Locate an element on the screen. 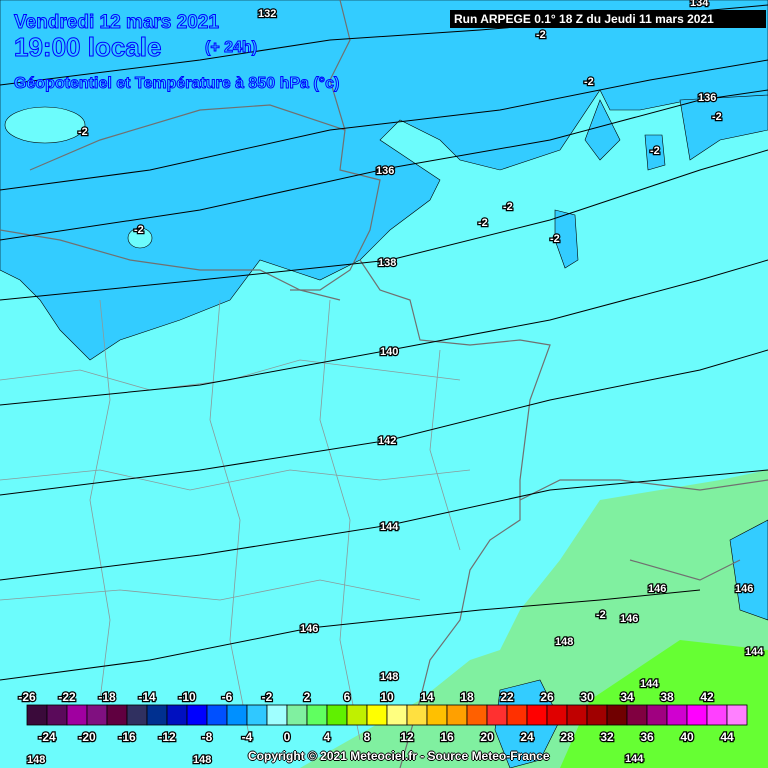  colorbar-bottom-label: 40 is located at coordinates (687, 737).